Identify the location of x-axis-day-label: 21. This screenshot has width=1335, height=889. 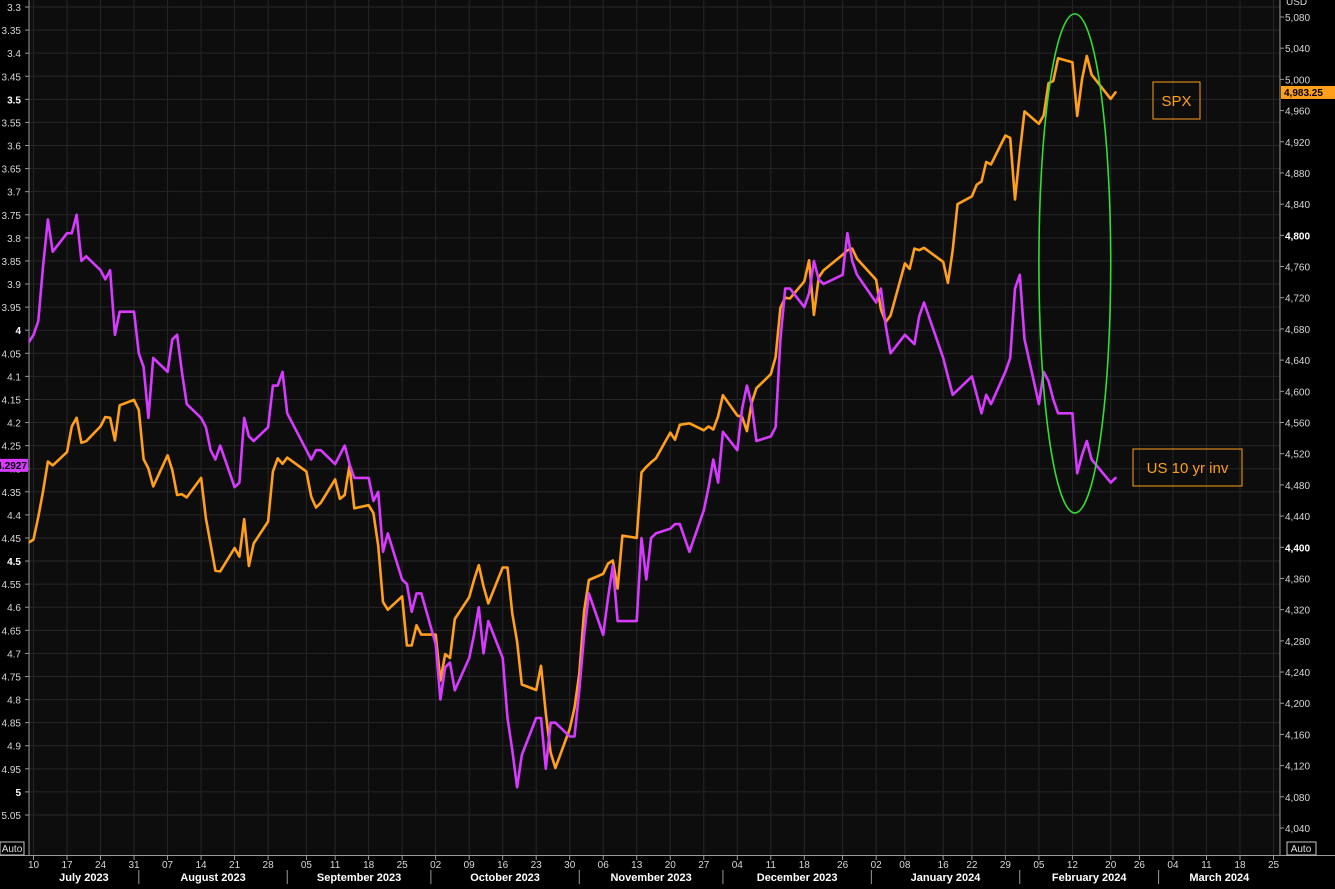
(235, 865).